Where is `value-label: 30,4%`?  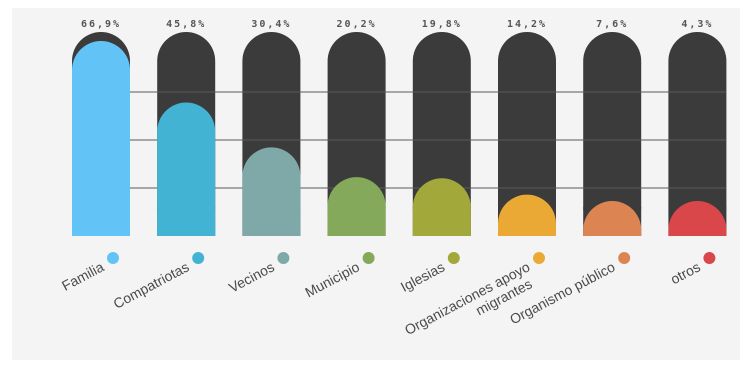 value-label: 30,4% is located at coordinates (271, 24).